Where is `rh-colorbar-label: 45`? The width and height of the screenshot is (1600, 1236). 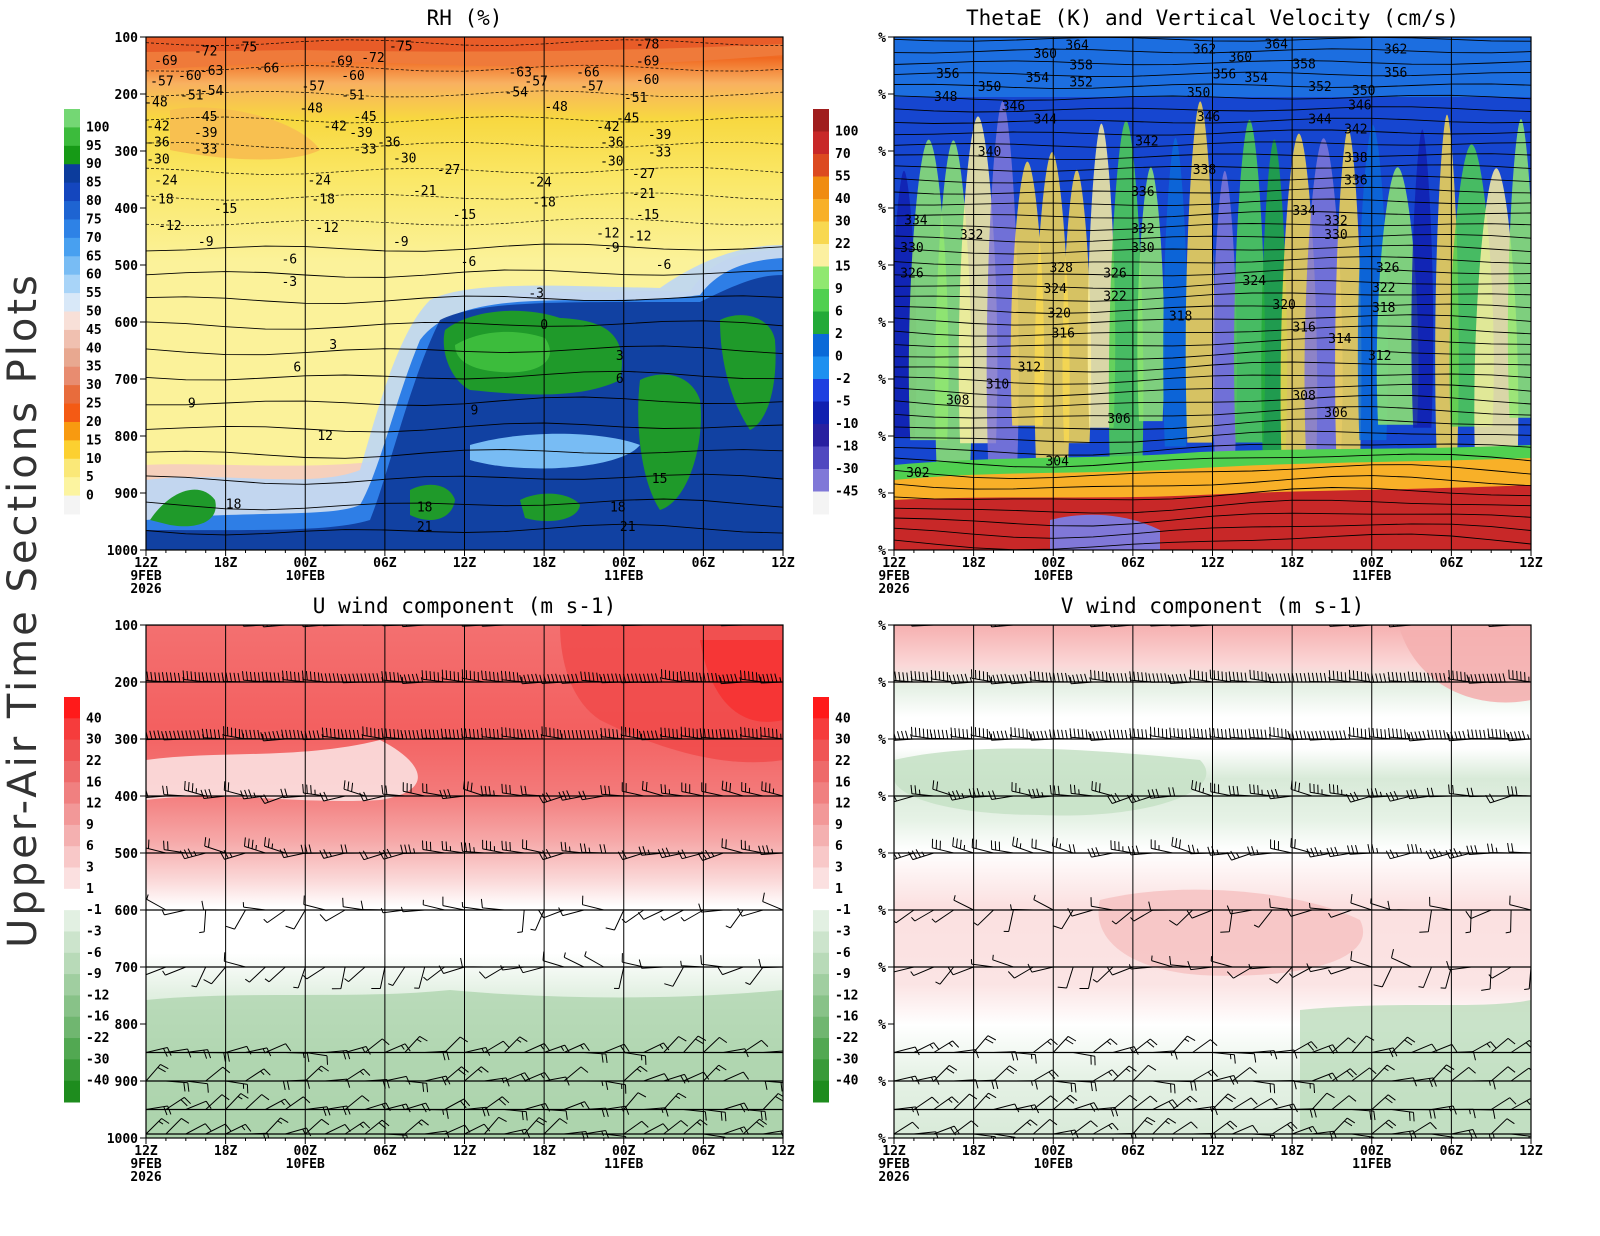 rh-colorbar-label: 45 is located at coordinates (94, 330).